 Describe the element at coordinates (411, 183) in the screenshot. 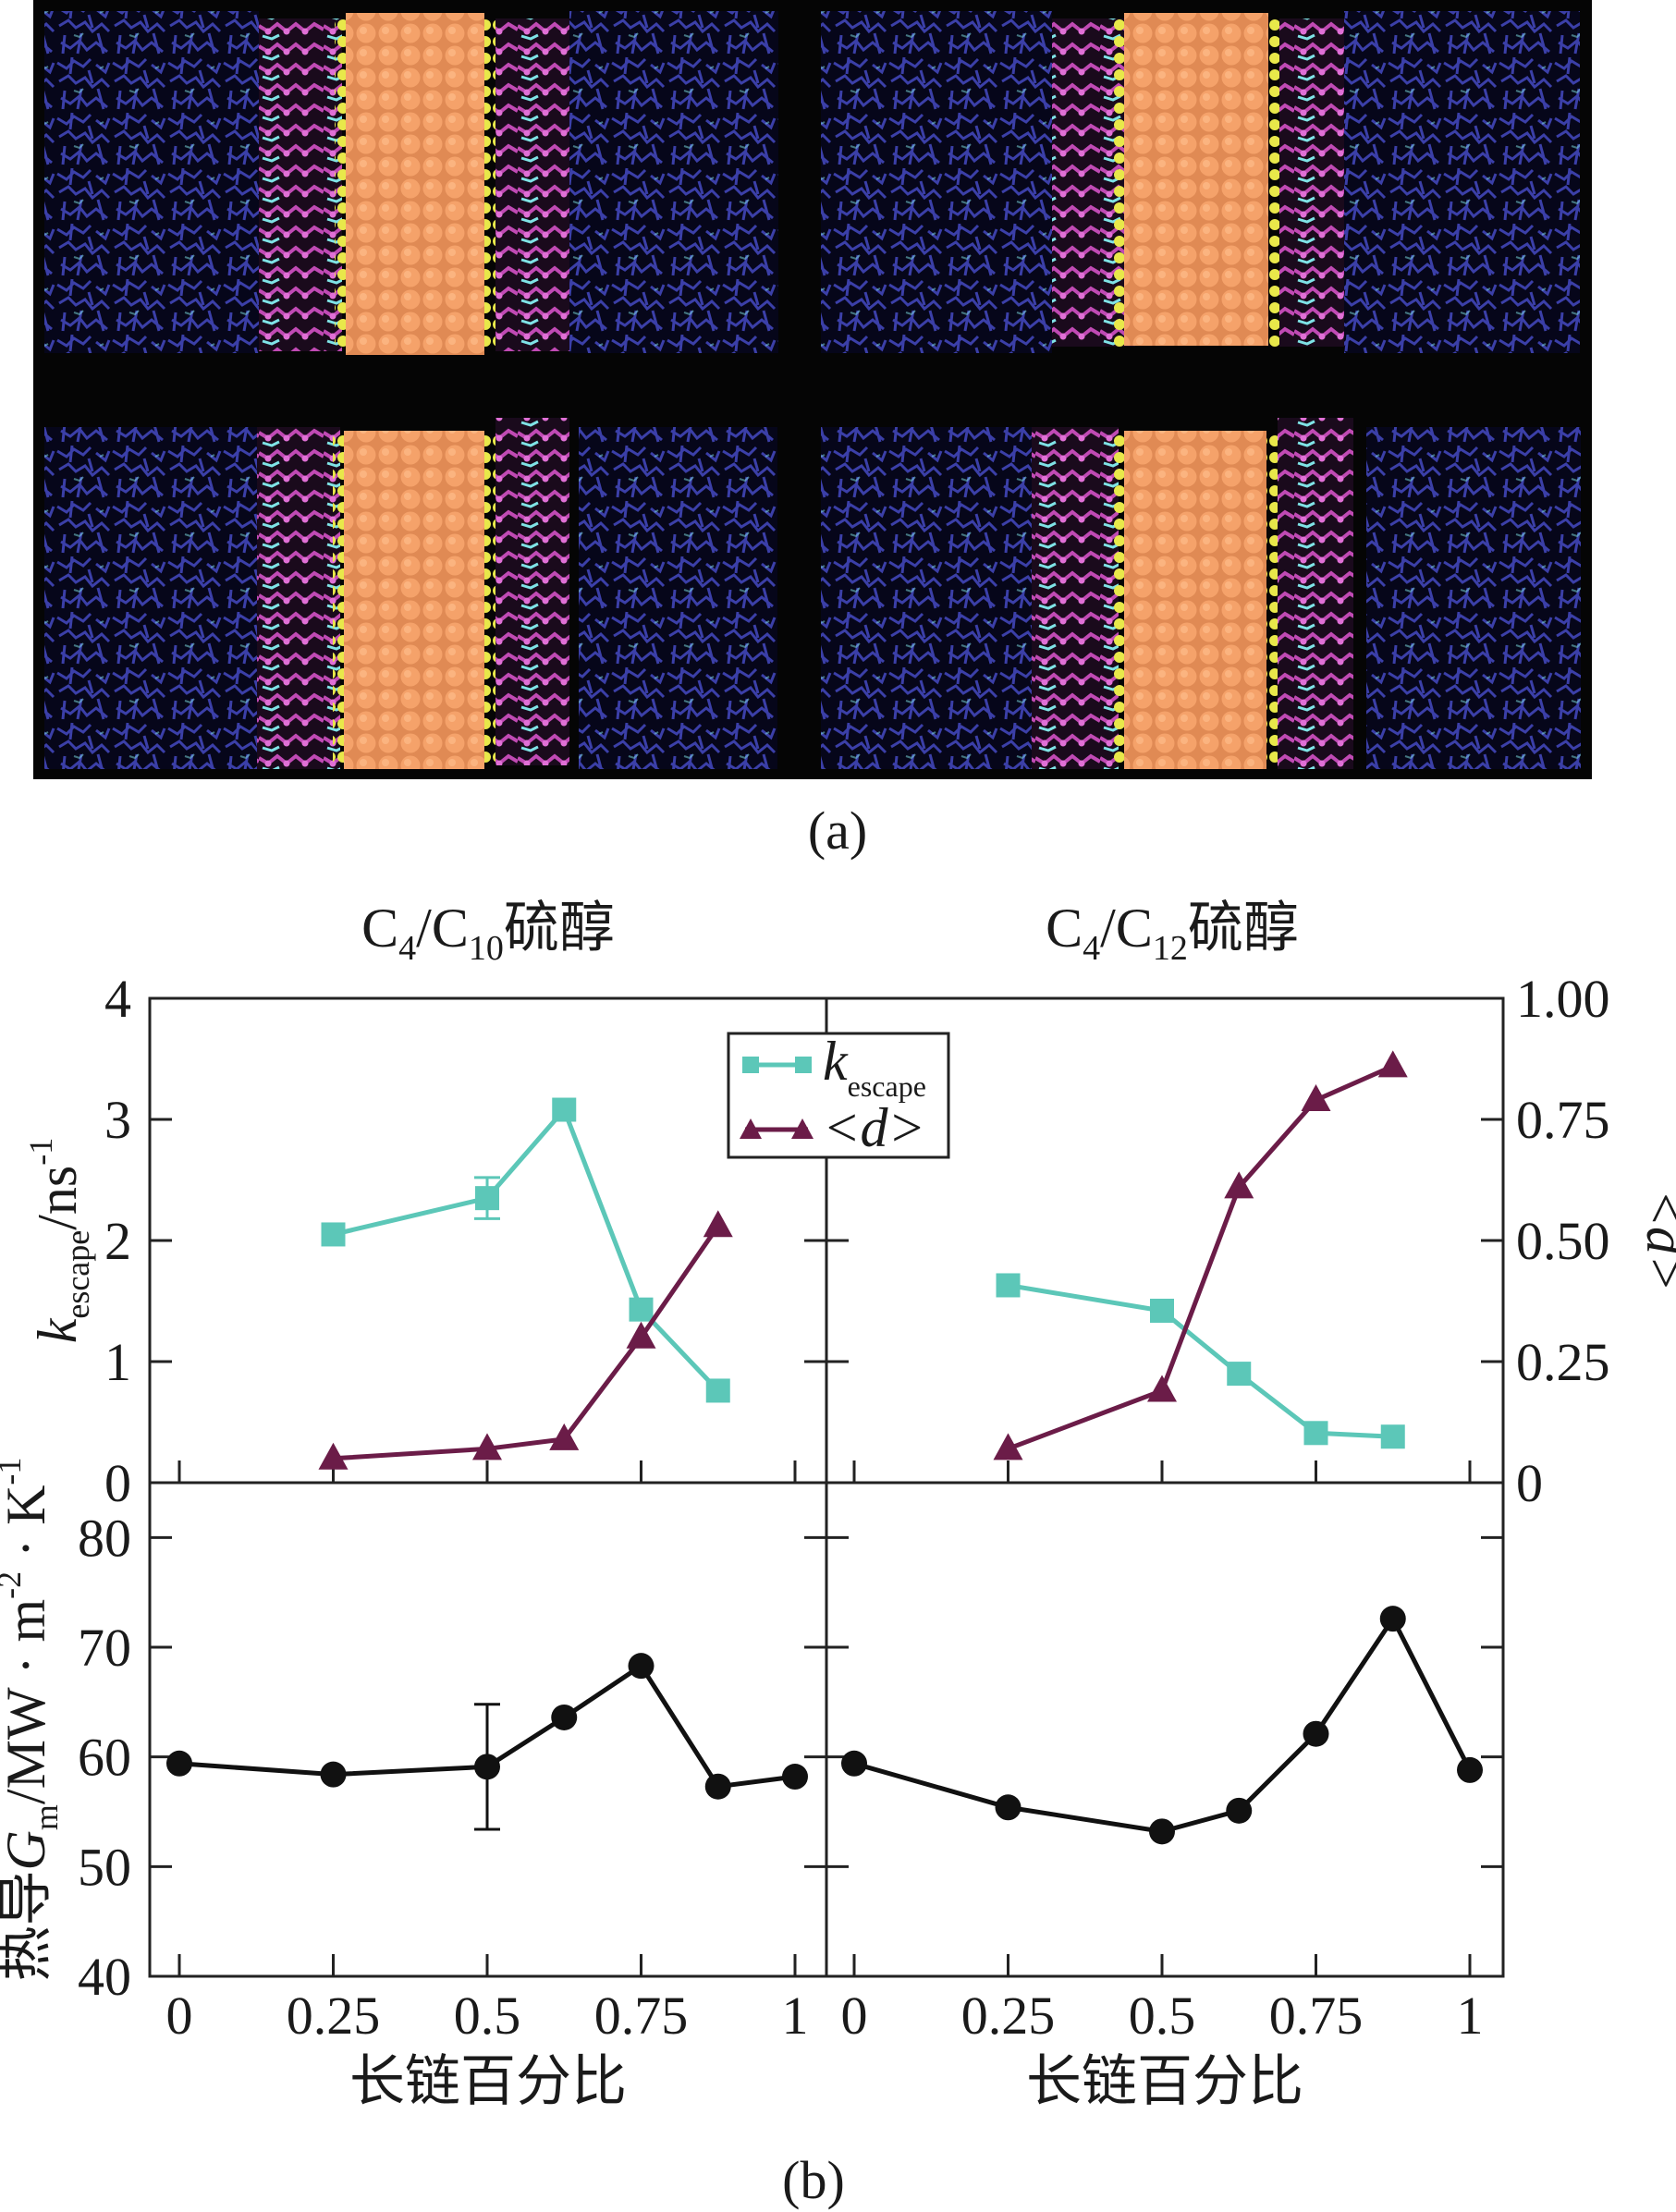

I see `md-snapshot-c4-c10-a` at that location.